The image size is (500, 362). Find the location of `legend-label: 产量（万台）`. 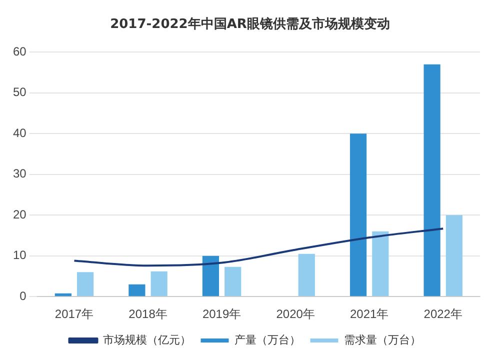

legend-label: 产量（万台） is located at coordinates (267, 340).